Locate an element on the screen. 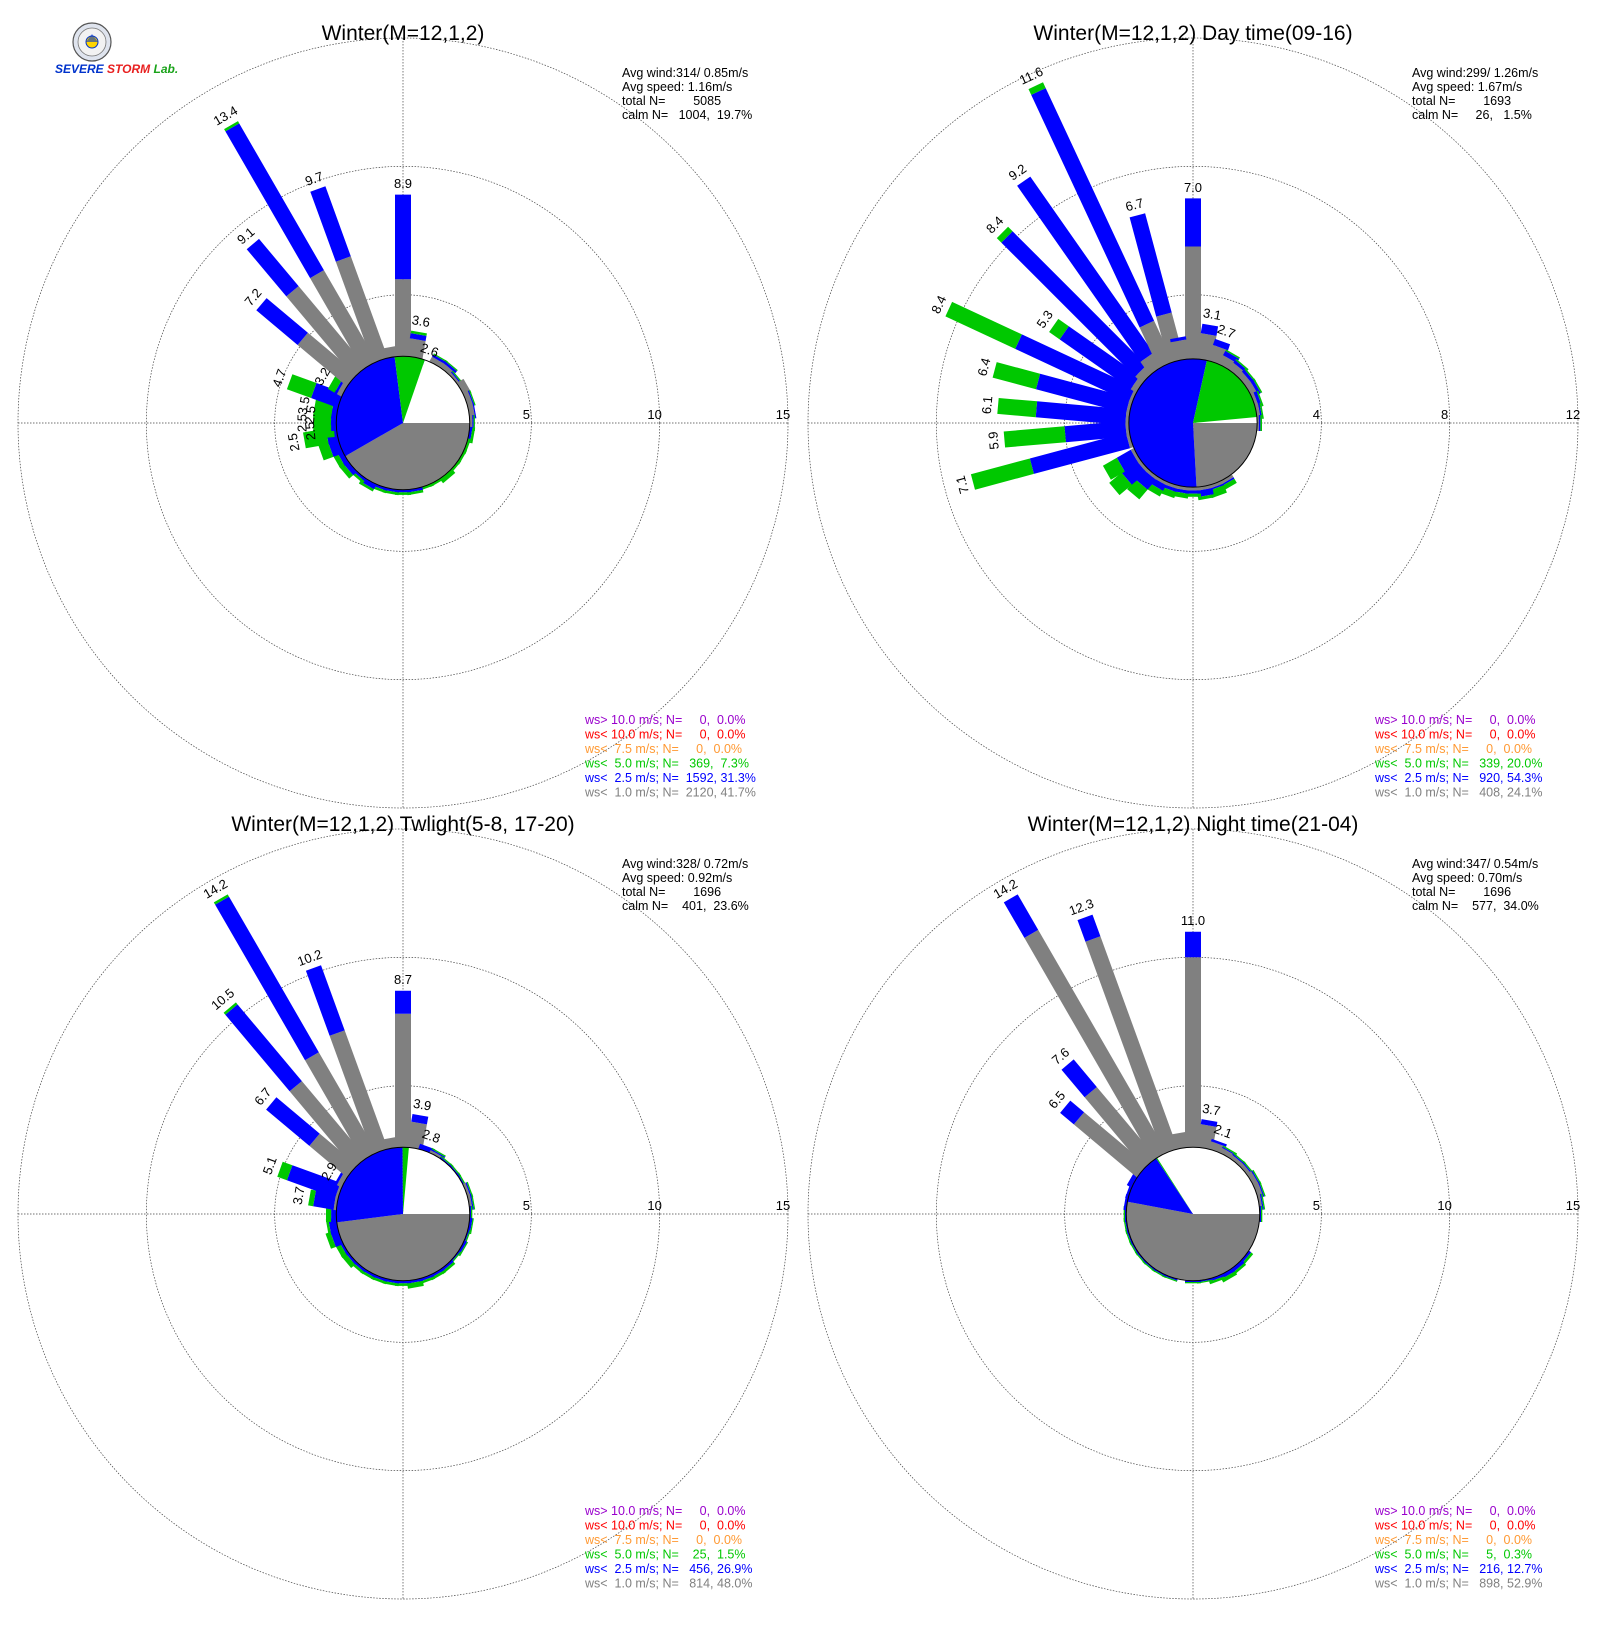 The width and height of the screenshot is (1620, 1640). bar-value-label: 3.6 is located at coordinates (421, 321).